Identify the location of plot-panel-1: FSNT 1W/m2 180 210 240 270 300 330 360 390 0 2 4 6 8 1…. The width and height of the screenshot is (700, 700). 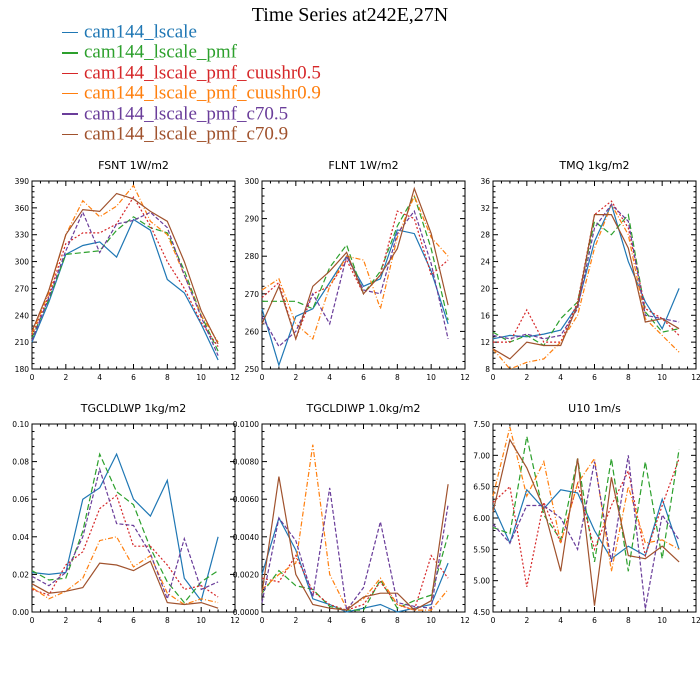
(127, 270).